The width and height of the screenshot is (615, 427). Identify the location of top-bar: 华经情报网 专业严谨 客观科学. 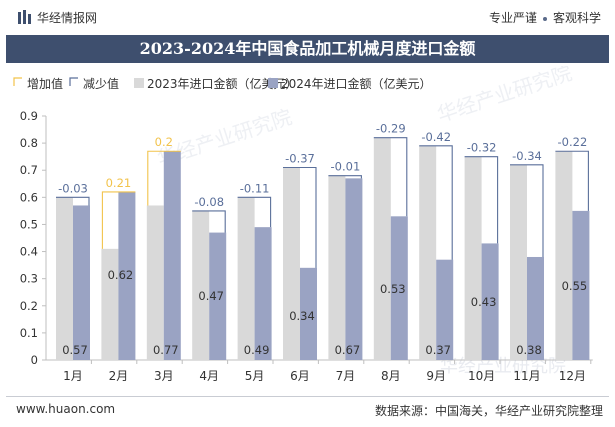
(307, 17).